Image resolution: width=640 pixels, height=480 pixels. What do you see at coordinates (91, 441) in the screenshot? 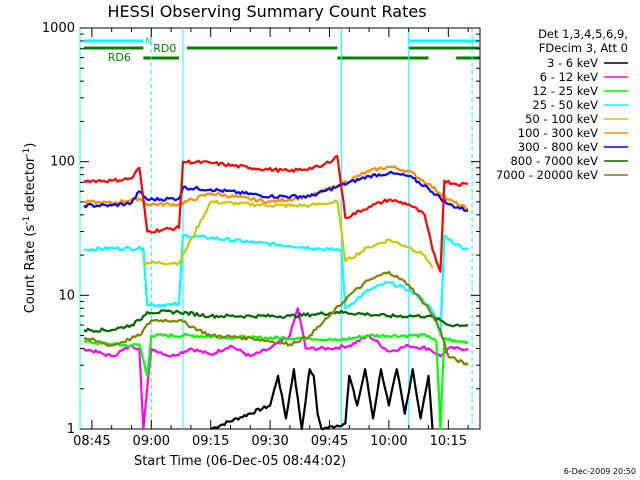
I see `x-tick-label: 08:45` at bounding box center [91, 441].